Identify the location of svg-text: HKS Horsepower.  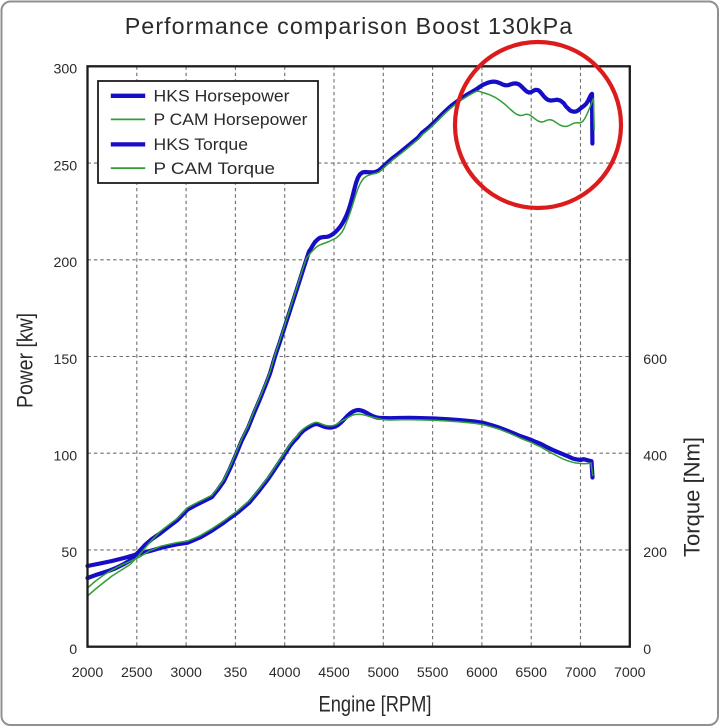
(222, 96).